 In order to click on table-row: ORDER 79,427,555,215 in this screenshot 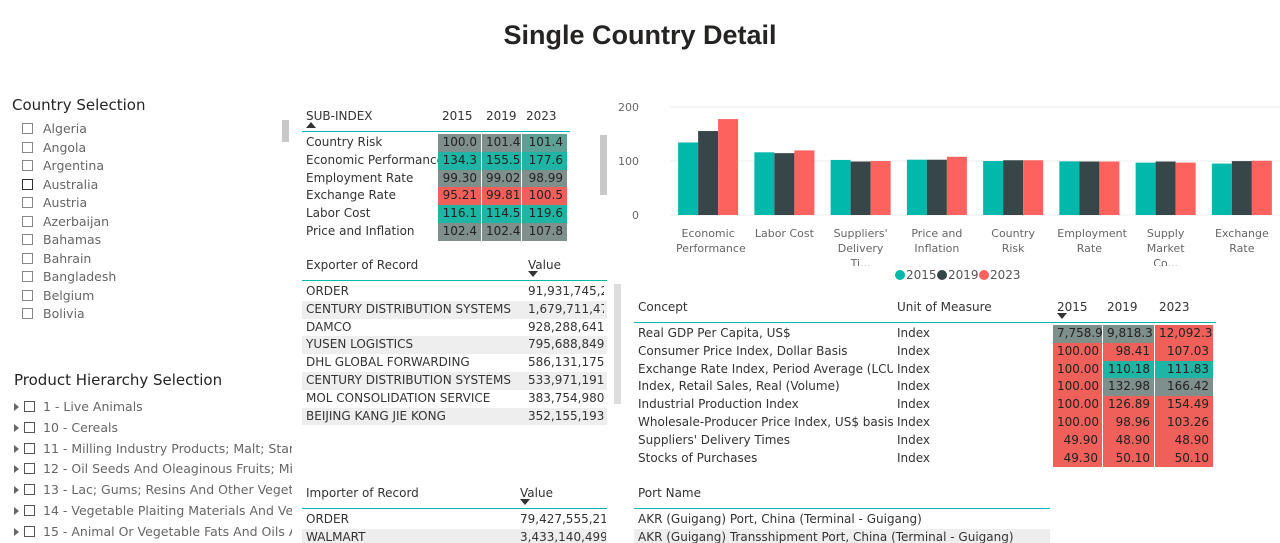, I will do `click(454, 520)`.